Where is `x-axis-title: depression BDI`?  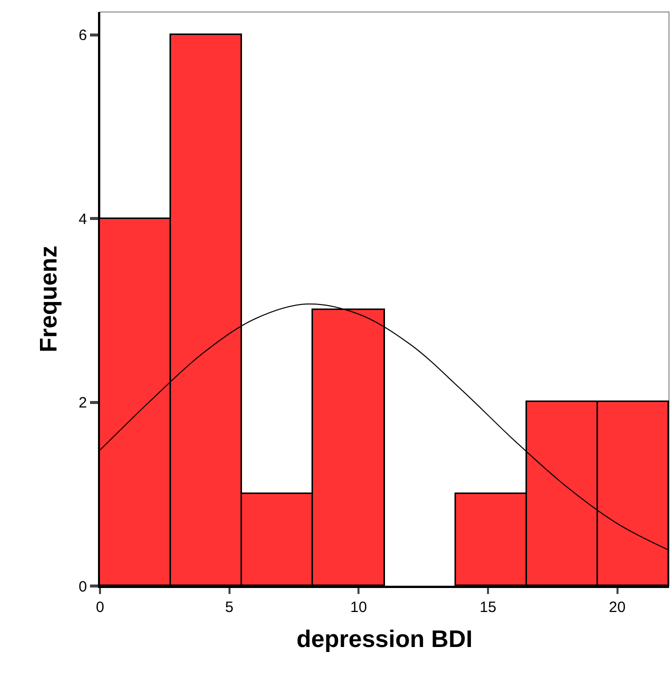 x-axis-title: depression BDI is located at coordinates (384, 639).